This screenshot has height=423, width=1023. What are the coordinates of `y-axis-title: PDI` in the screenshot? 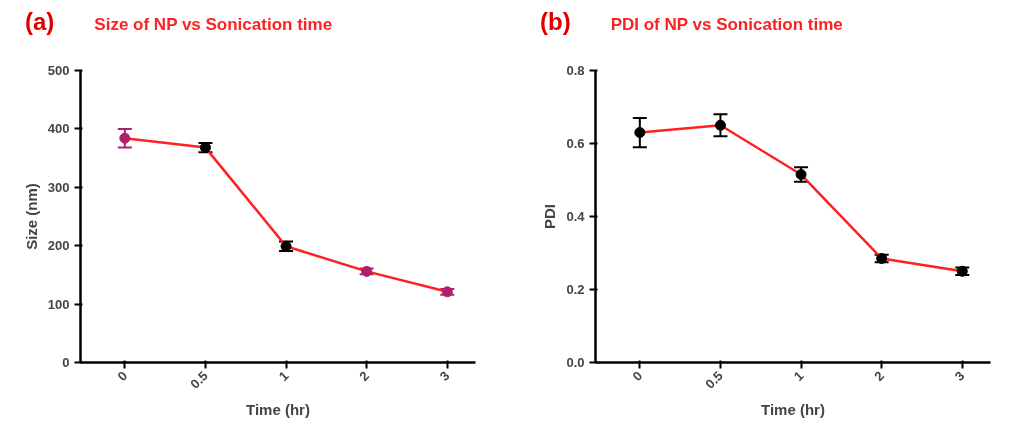 It's located at (550, 216).